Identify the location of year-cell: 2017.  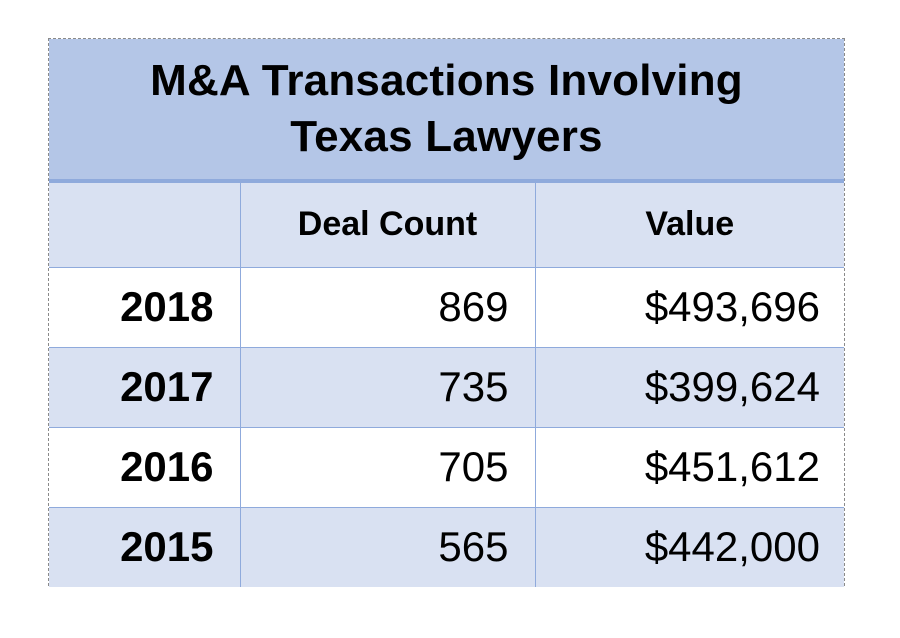
(145, 387).